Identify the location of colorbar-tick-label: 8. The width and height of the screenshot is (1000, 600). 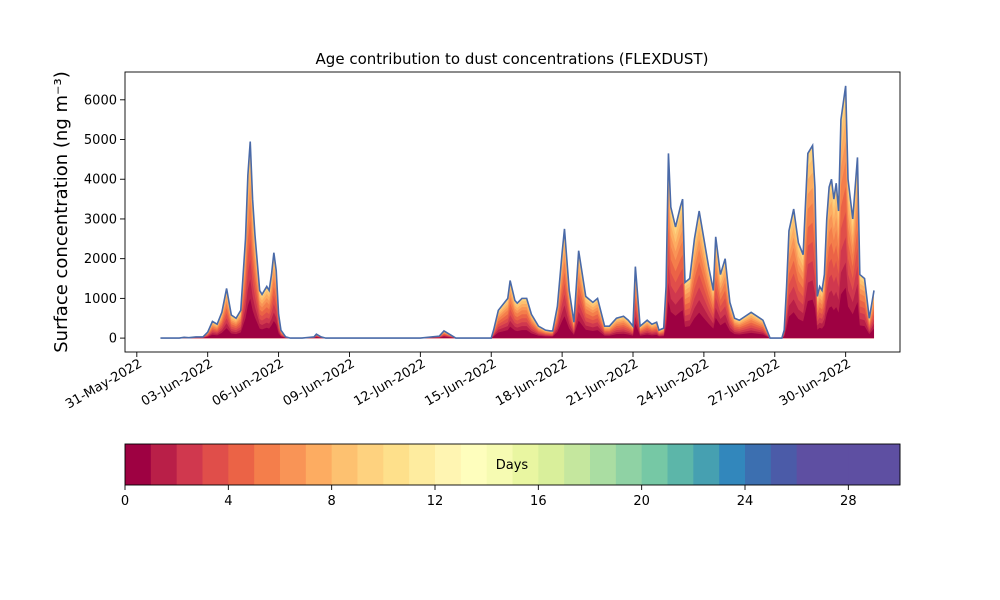
(332, 501).